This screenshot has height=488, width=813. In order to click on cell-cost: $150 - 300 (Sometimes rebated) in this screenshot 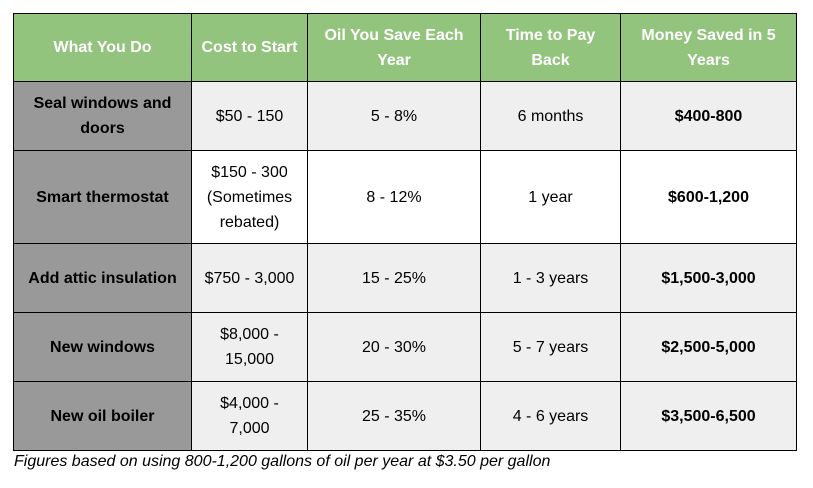, I will do `click(249, 197)`.